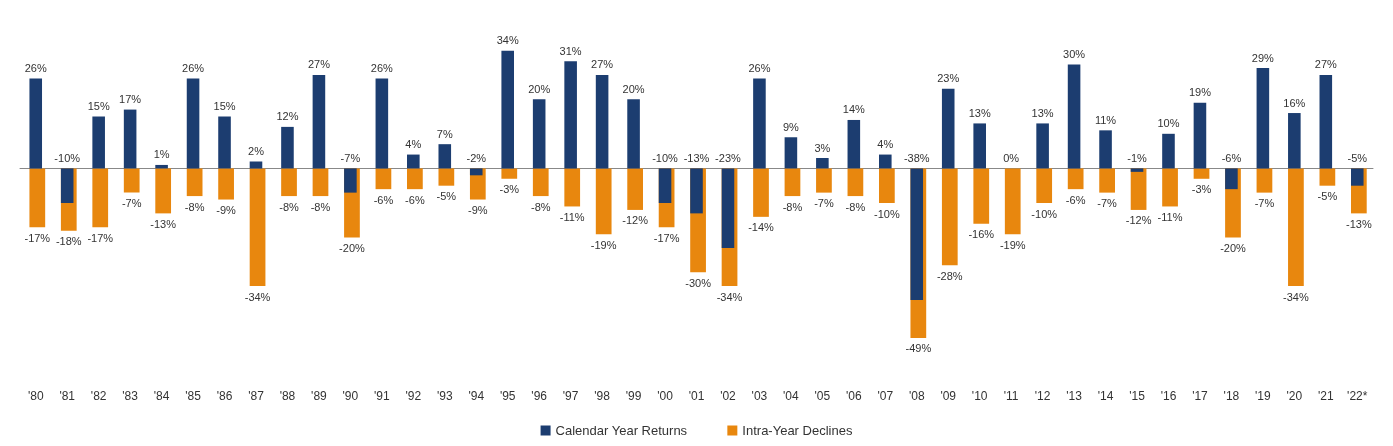  I want to click on x-tick-label: '09, so click(948, 396).